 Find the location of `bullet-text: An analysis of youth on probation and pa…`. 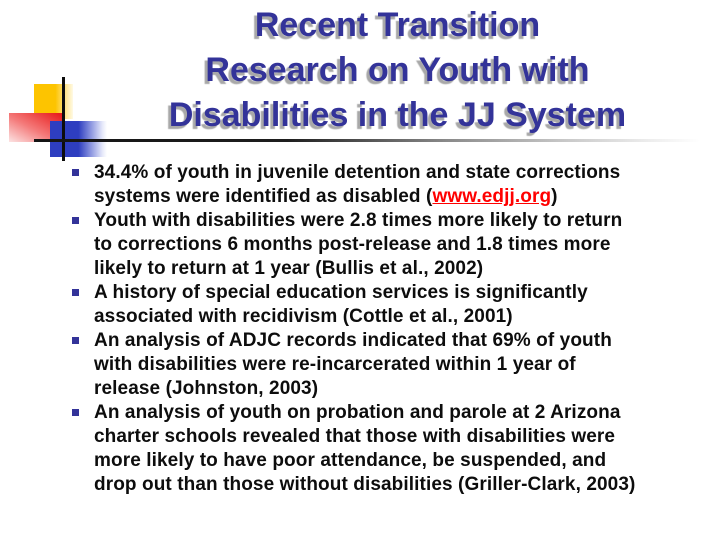

bullet-text: An analysis of youth on probation and pa… is located at coordinates (365, 448).